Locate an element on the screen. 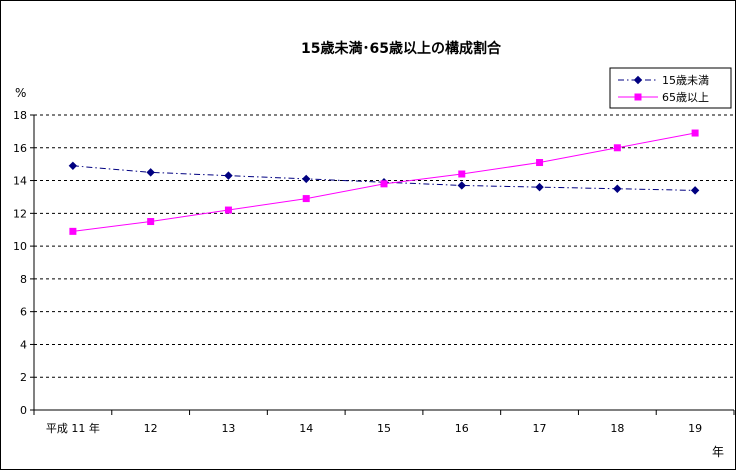 This screenshot has width=736, height=471. legend-label-0: 15歳未満 is located at coordinates (685, 80).